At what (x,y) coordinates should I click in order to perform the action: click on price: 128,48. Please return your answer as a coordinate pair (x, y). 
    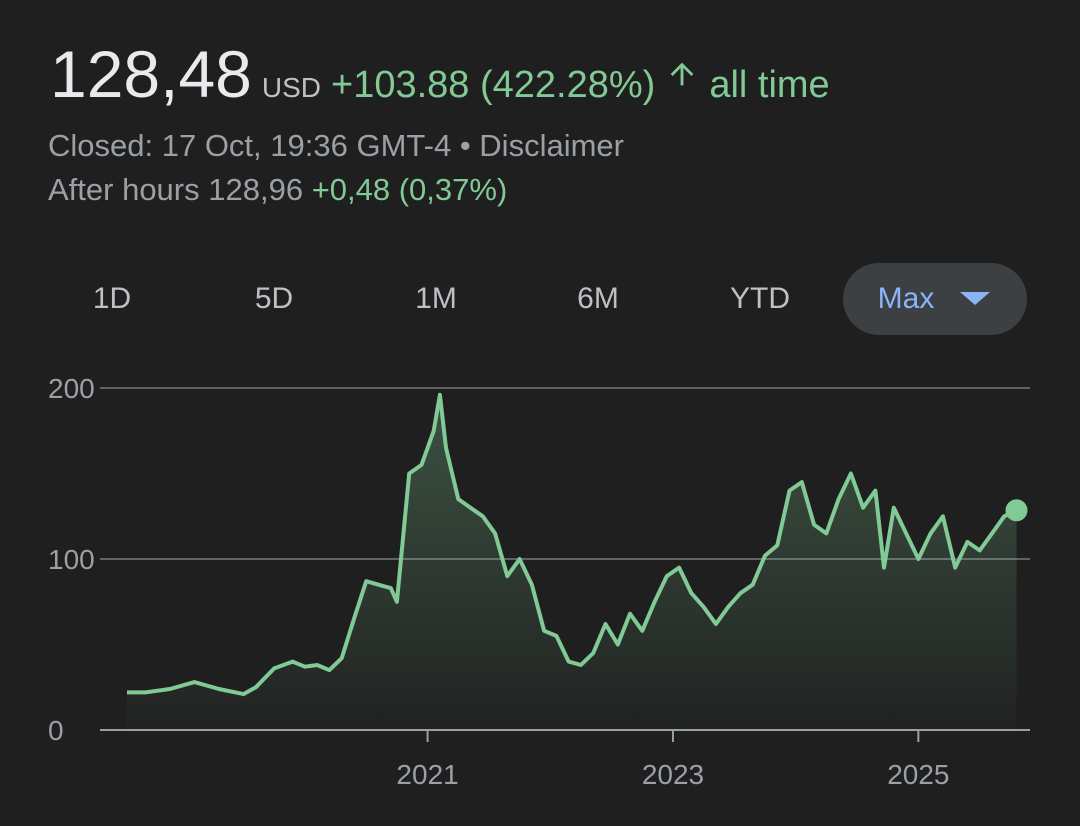
    Looking at the image, I should click on (151, 74).